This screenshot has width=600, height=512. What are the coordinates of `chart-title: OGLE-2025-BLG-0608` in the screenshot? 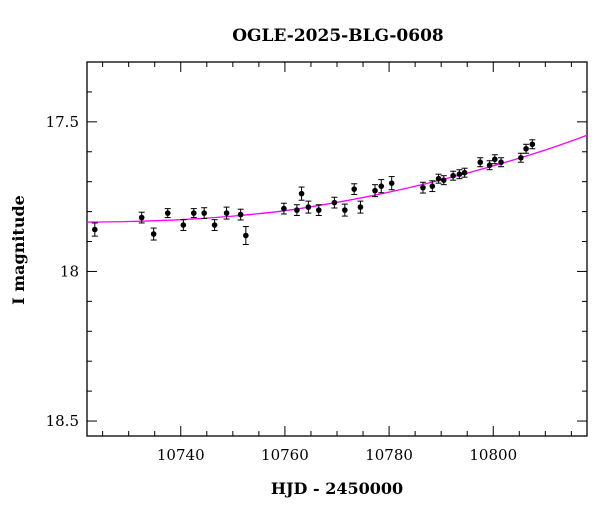 It's located at (338, 36).